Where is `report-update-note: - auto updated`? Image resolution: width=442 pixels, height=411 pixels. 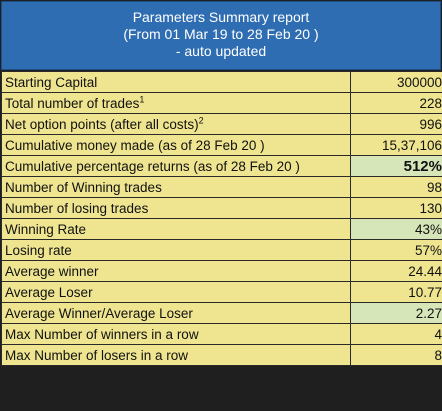 report-update-note: - auto updated is located at coordinates (221, 51).